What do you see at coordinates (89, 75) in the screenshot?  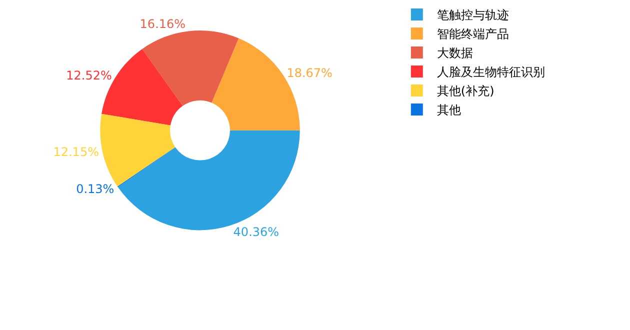 I see `data-label: 12.52%` at bounding box center [89, 75].